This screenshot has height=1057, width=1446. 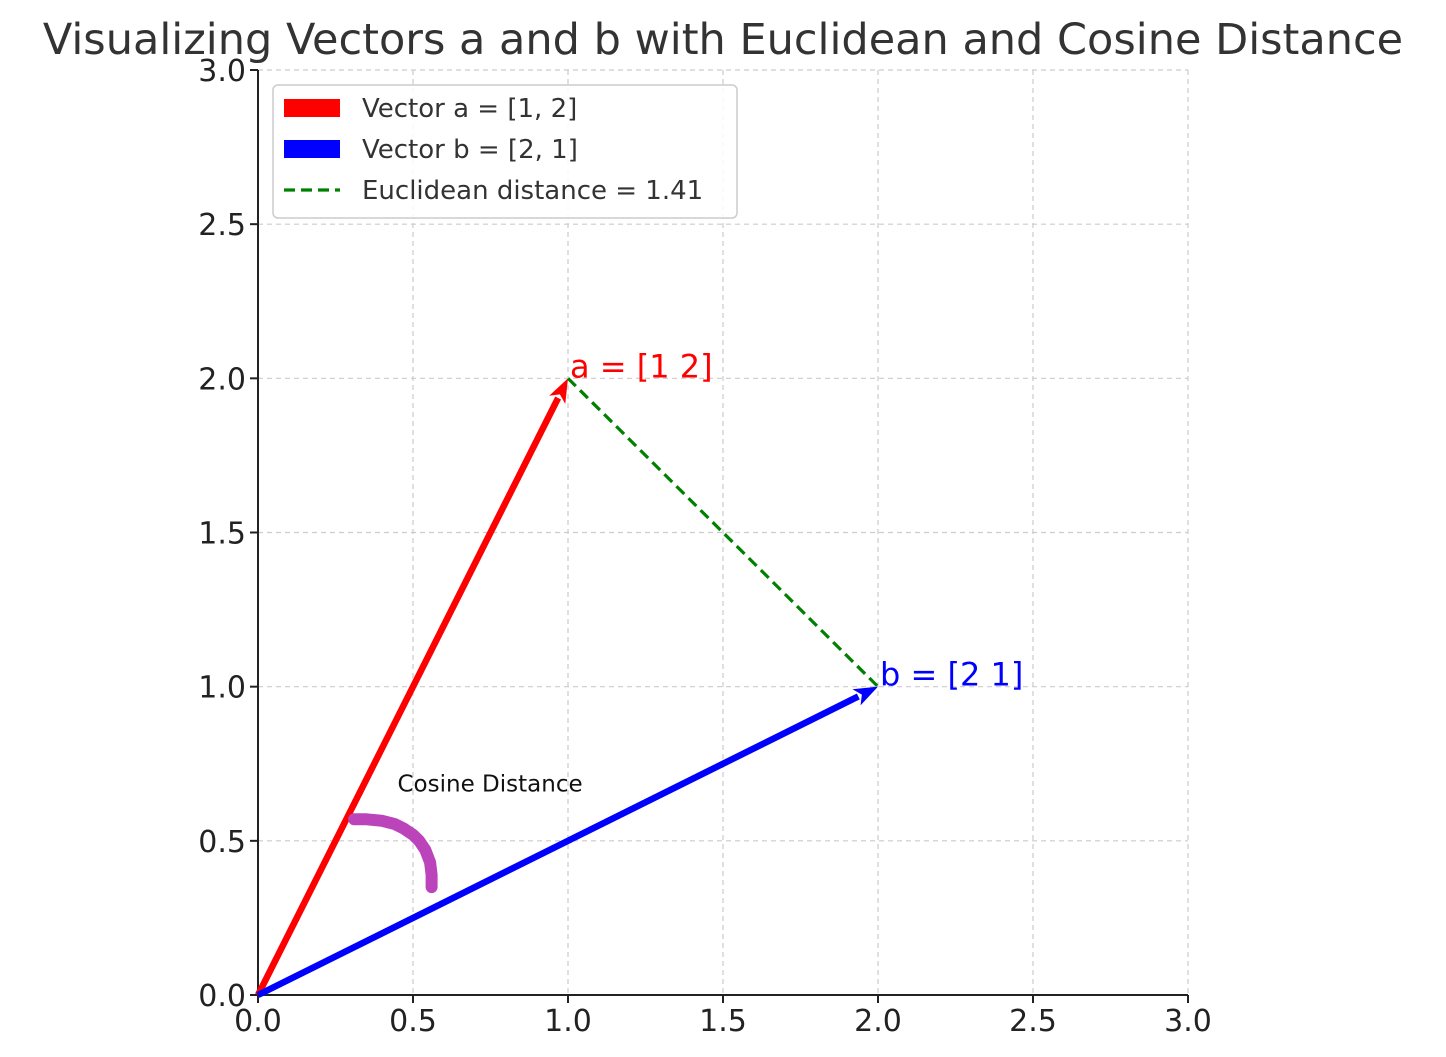 What do you see at coordinates (558, 391) in the screenshot?
I see `vector-a-arrowhead` at bounding box center [558, 391].